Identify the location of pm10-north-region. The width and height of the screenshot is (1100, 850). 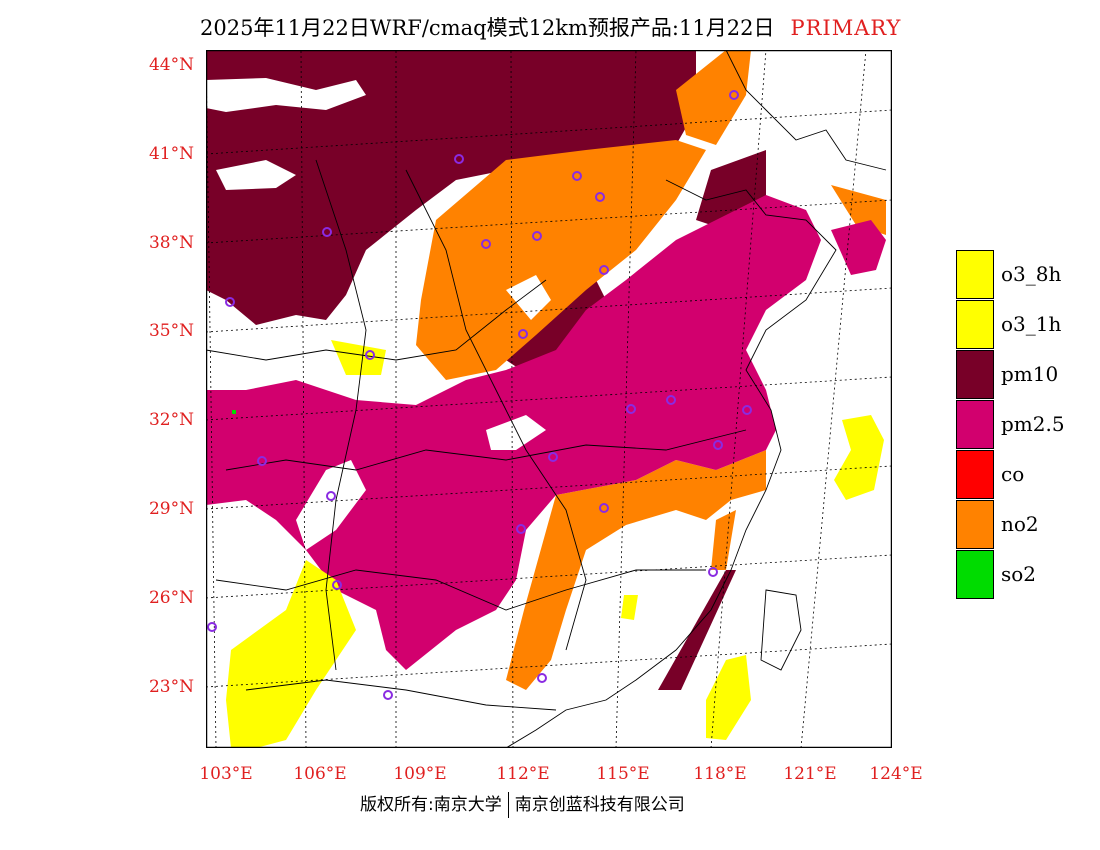
(451, 187).